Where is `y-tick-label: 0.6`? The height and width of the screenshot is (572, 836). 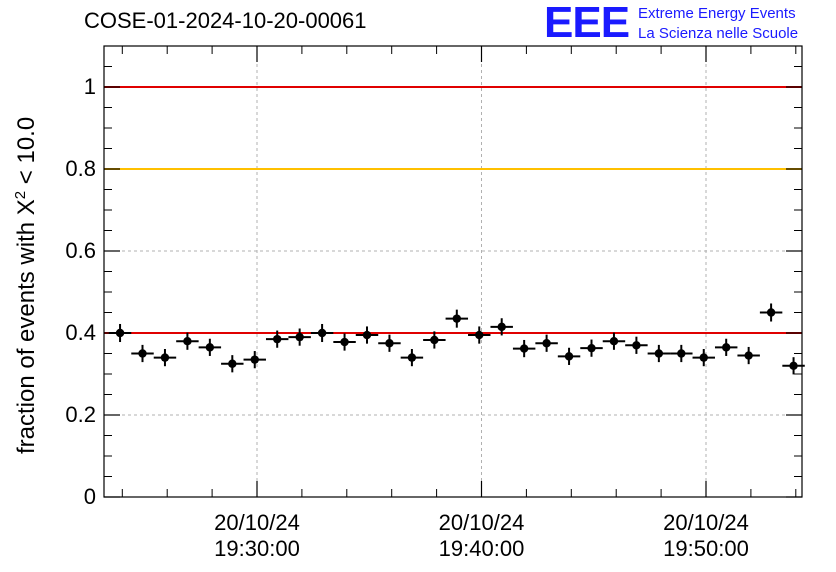 y-tick-label: 0.6 is located at coordinates (80, 250).